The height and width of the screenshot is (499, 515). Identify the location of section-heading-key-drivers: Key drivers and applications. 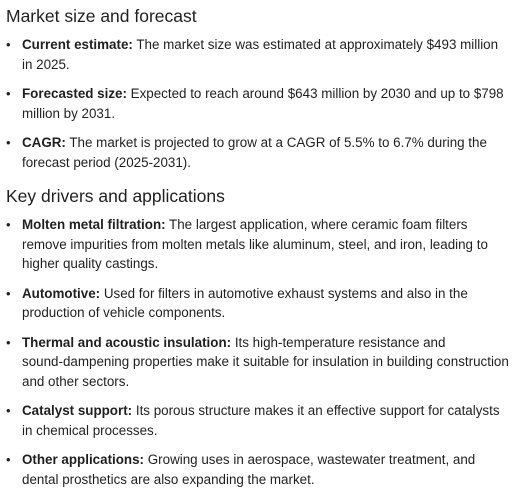
(115, 196).